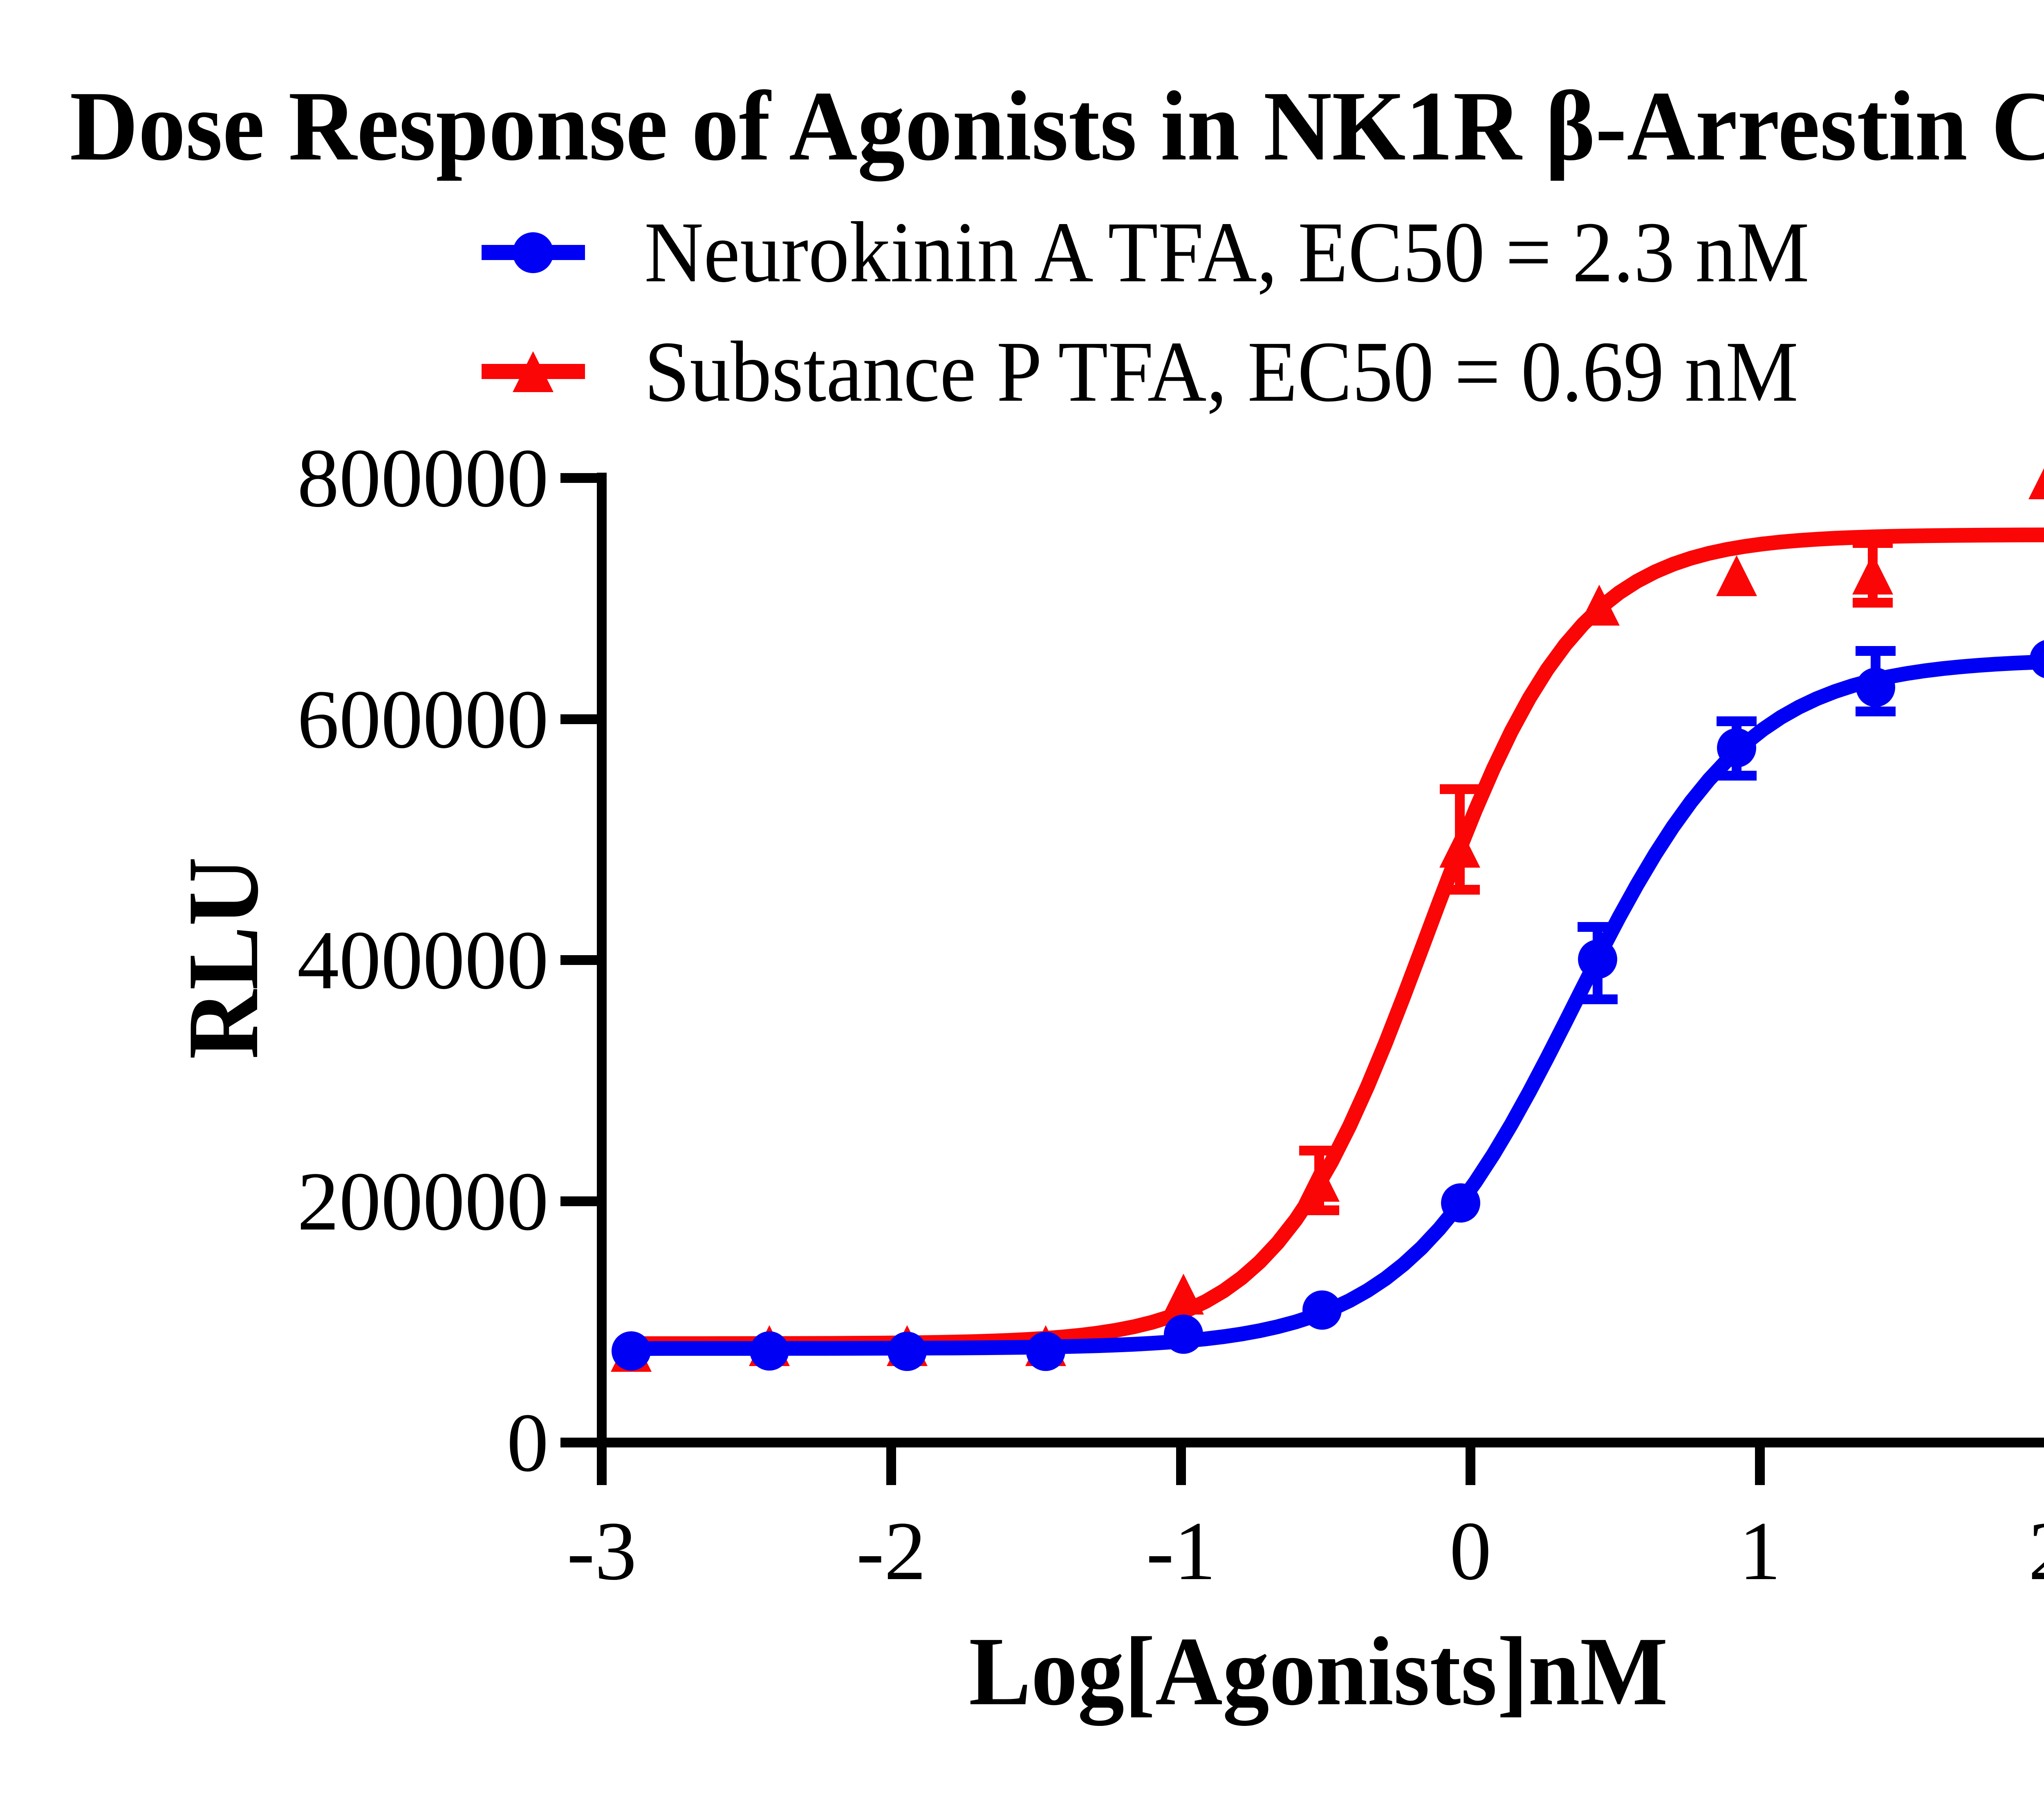 The width and height of the screenshot is (2044, 1795). I want to click on svg-text: -2, so click(891, 1551).